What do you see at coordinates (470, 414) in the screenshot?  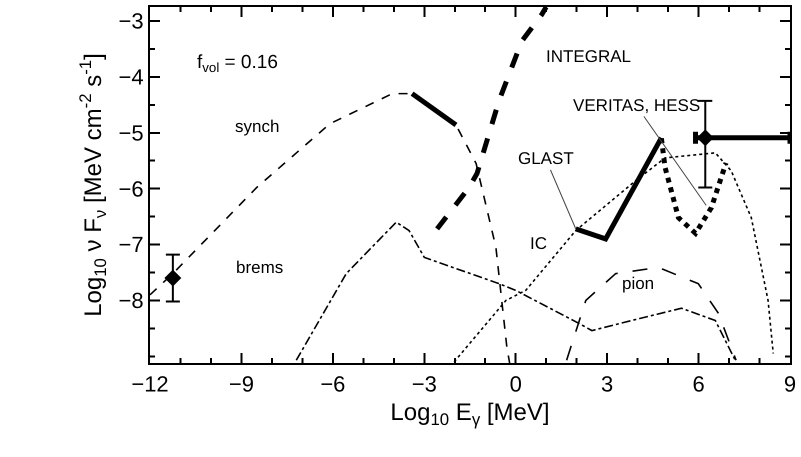 I see `x-axis-title: Log$_{10}$ E$_{γ}$ [MeV]` at bounding box center [470, 414].